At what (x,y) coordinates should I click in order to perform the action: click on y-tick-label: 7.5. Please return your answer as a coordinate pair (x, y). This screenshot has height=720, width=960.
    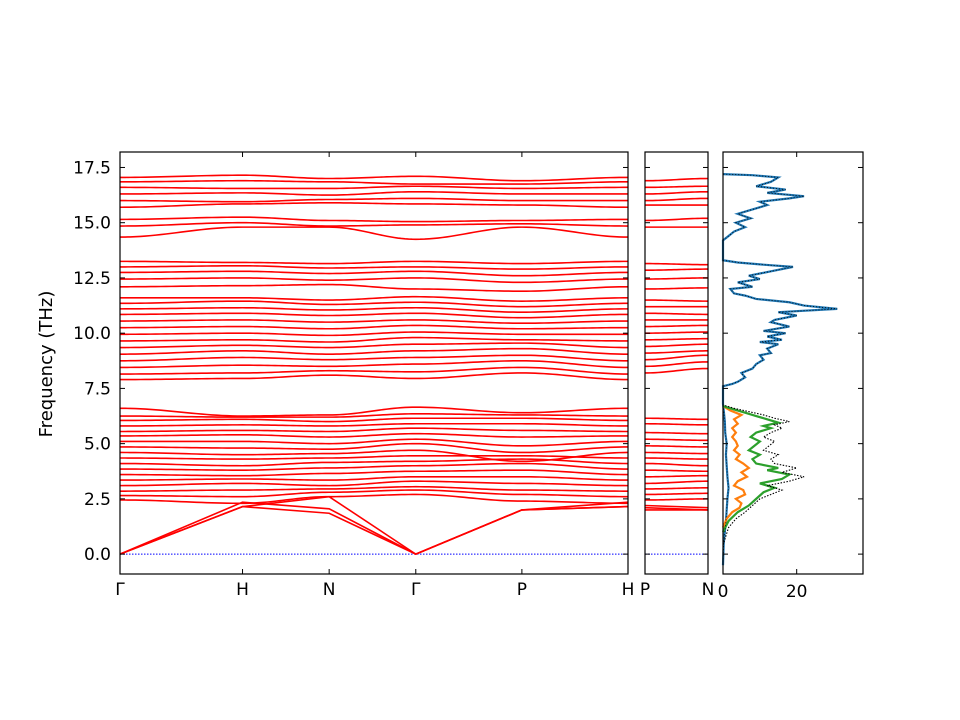
    Looking at the image, I should click on (97, 389).